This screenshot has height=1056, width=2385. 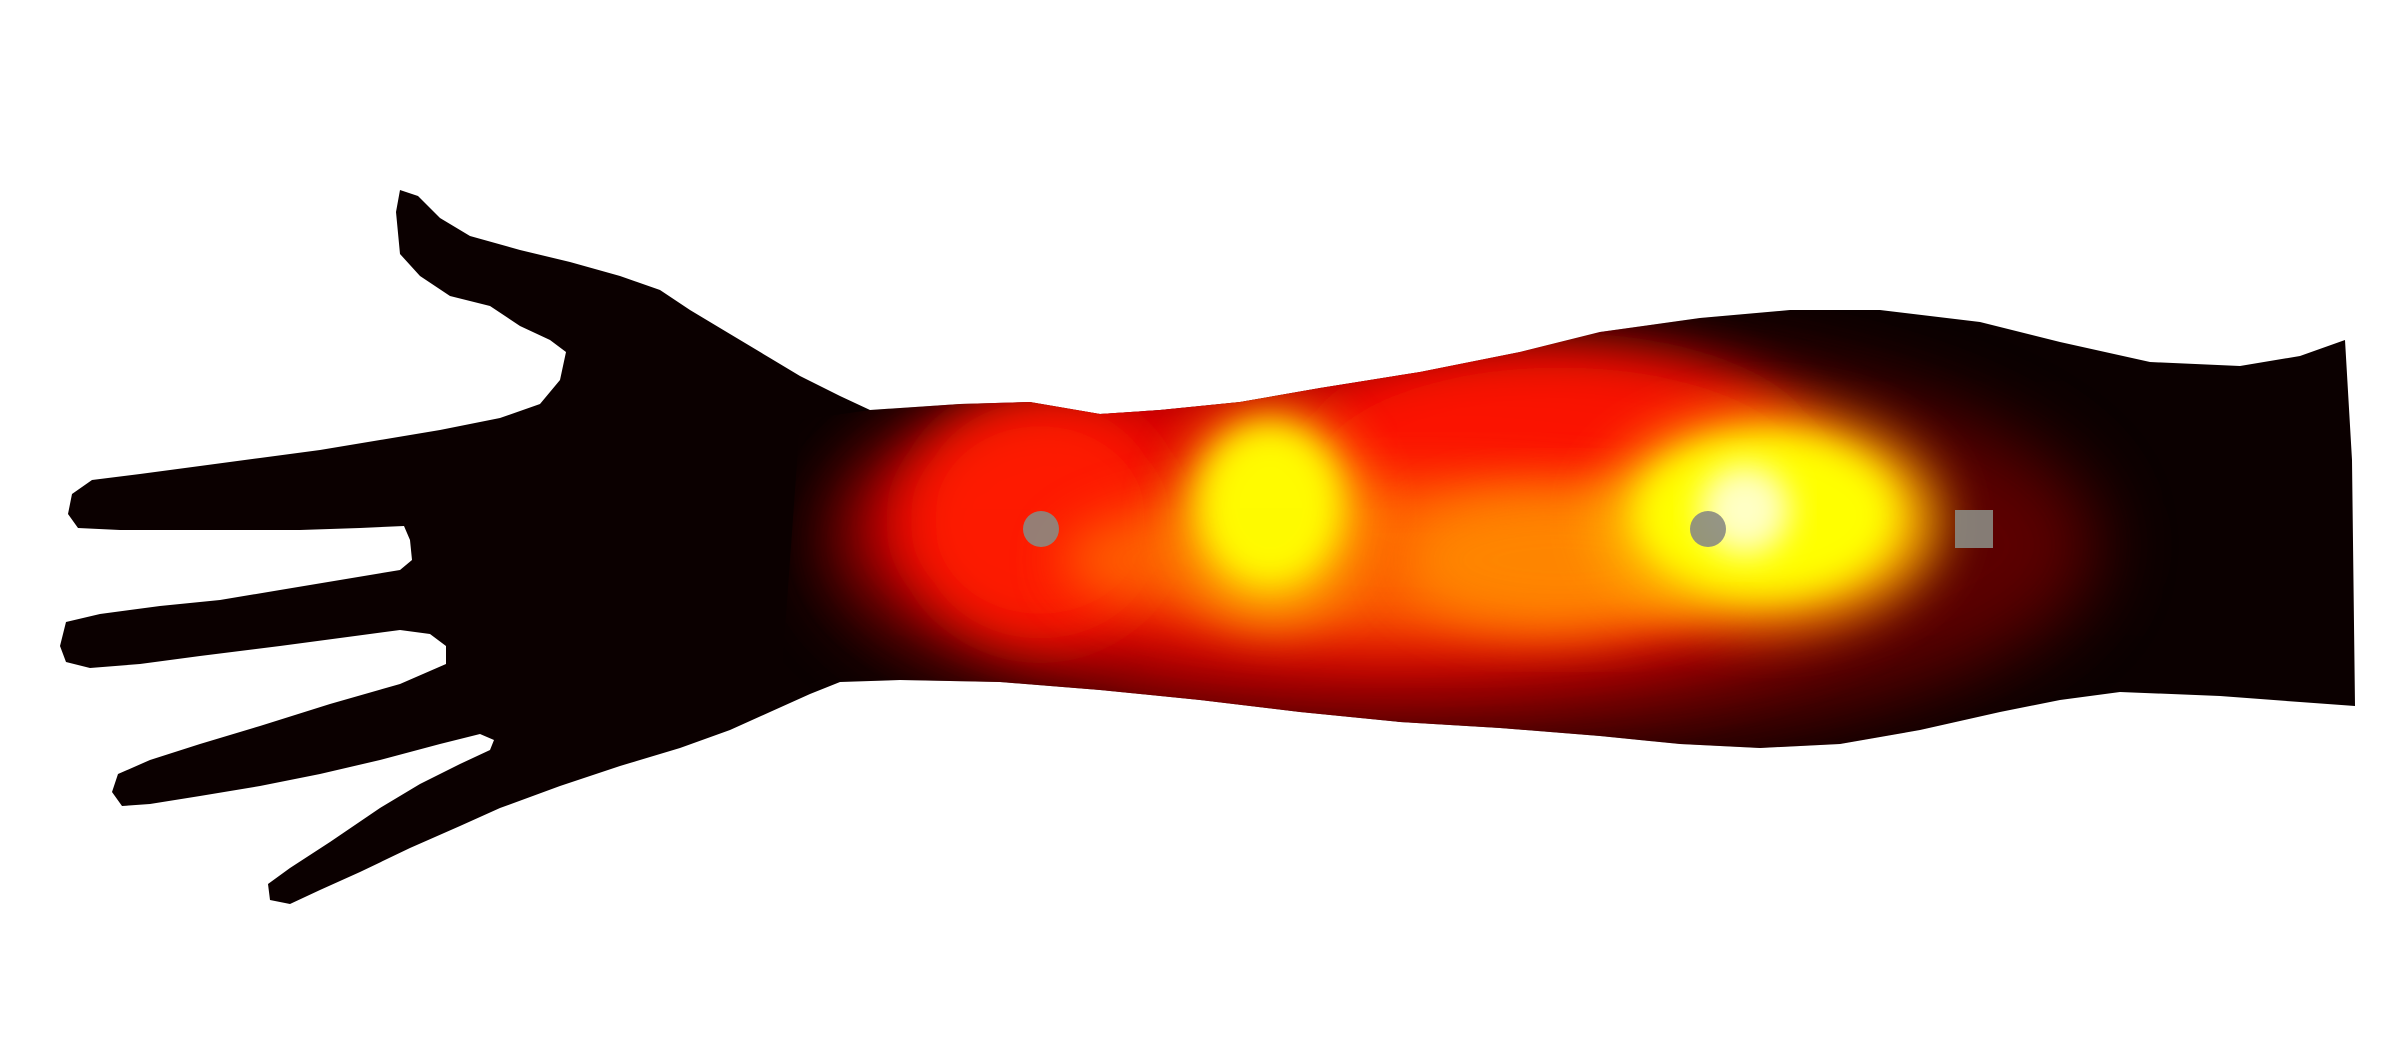 I want to click on markers, so click(x=1508, y=529).